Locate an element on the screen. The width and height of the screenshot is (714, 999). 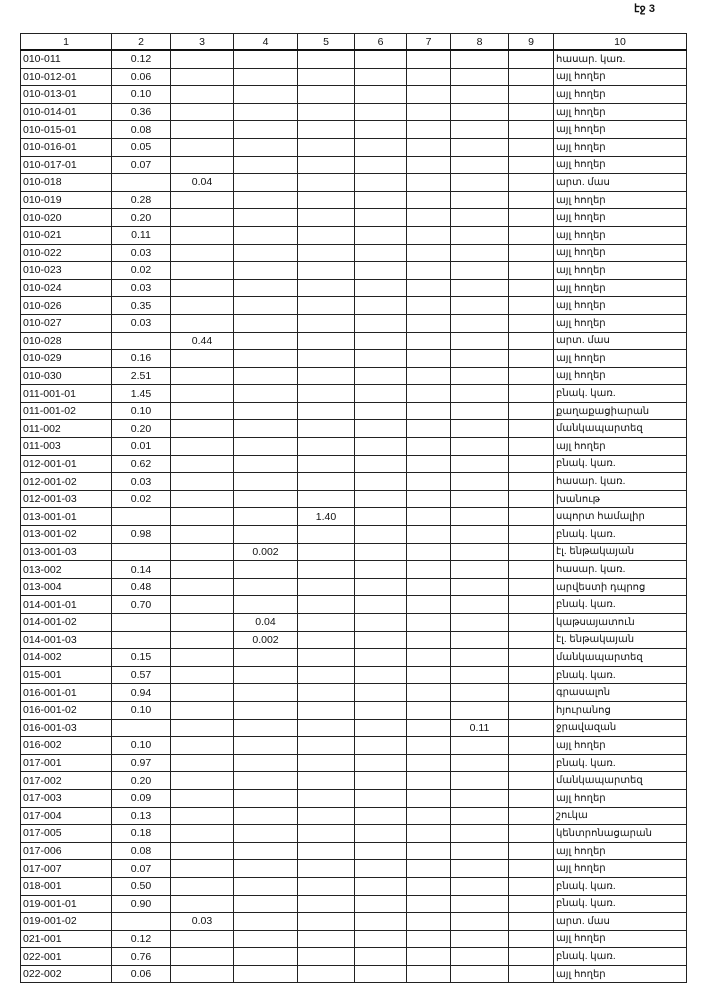
table-row: 011-002 0.20 մանկապարտեզ is located at coordinates (353, 429).